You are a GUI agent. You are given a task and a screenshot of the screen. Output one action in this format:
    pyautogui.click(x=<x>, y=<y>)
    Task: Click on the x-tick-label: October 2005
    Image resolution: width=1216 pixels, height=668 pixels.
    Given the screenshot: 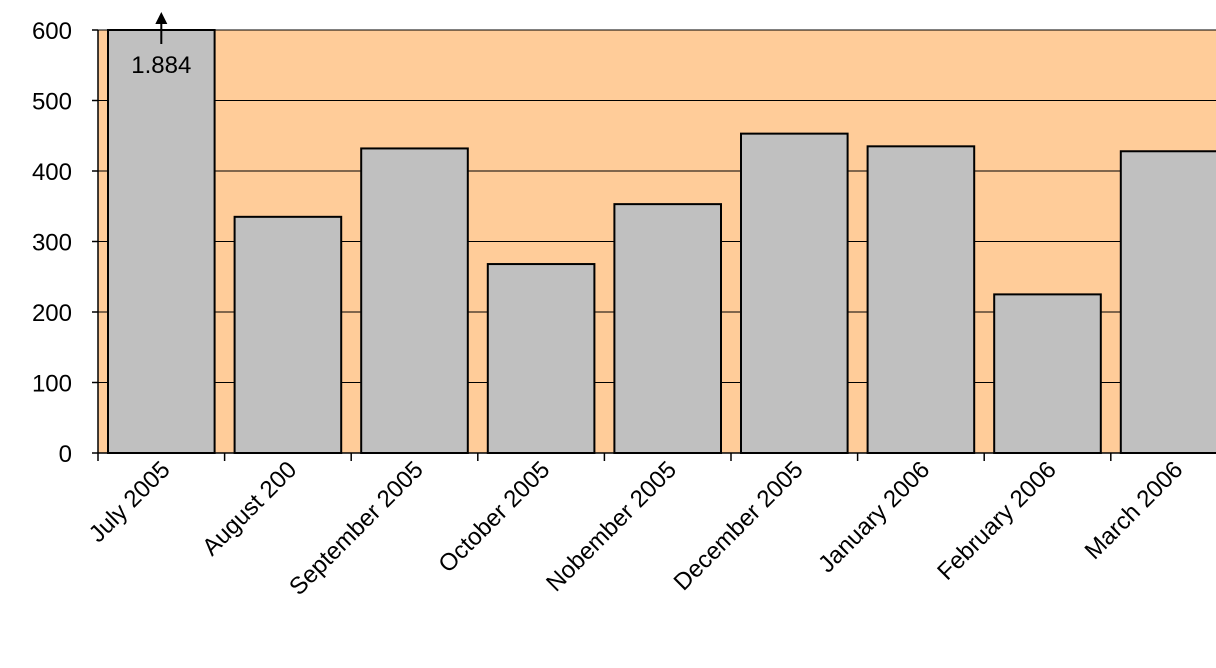 What is the action you would take?
    pyautogui.click(x=494, y=517)
    